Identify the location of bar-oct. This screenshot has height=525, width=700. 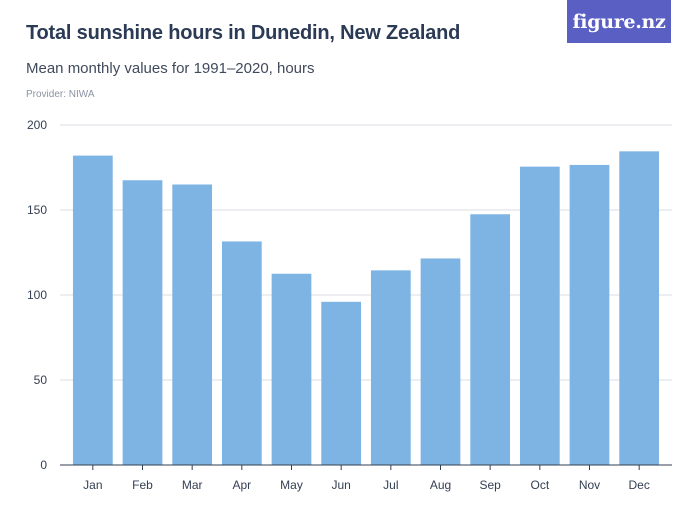
(539, 315).